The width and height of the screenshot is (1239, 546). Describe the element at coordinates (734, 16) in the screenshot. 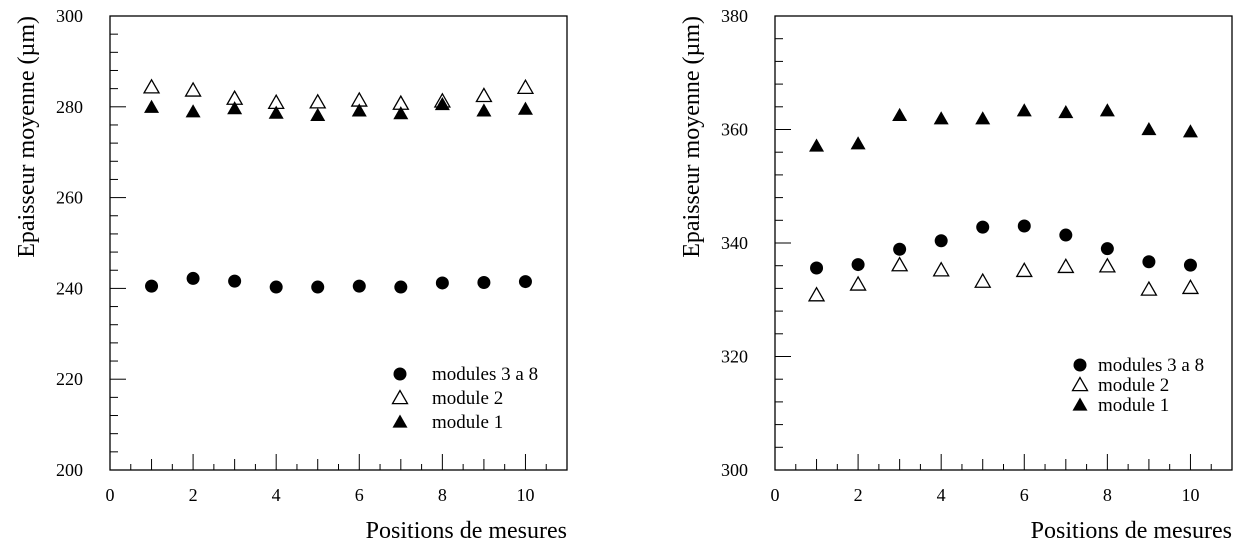

I see `y-tick-label: 380` at that location.